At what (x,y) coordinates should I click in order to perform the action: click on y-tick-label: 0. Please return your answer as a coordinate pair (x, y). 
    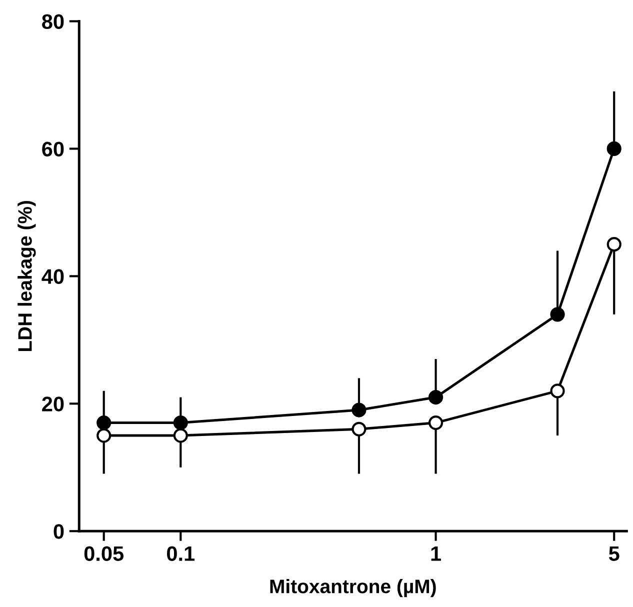
    Looking at the image, I should click on (59, 531).